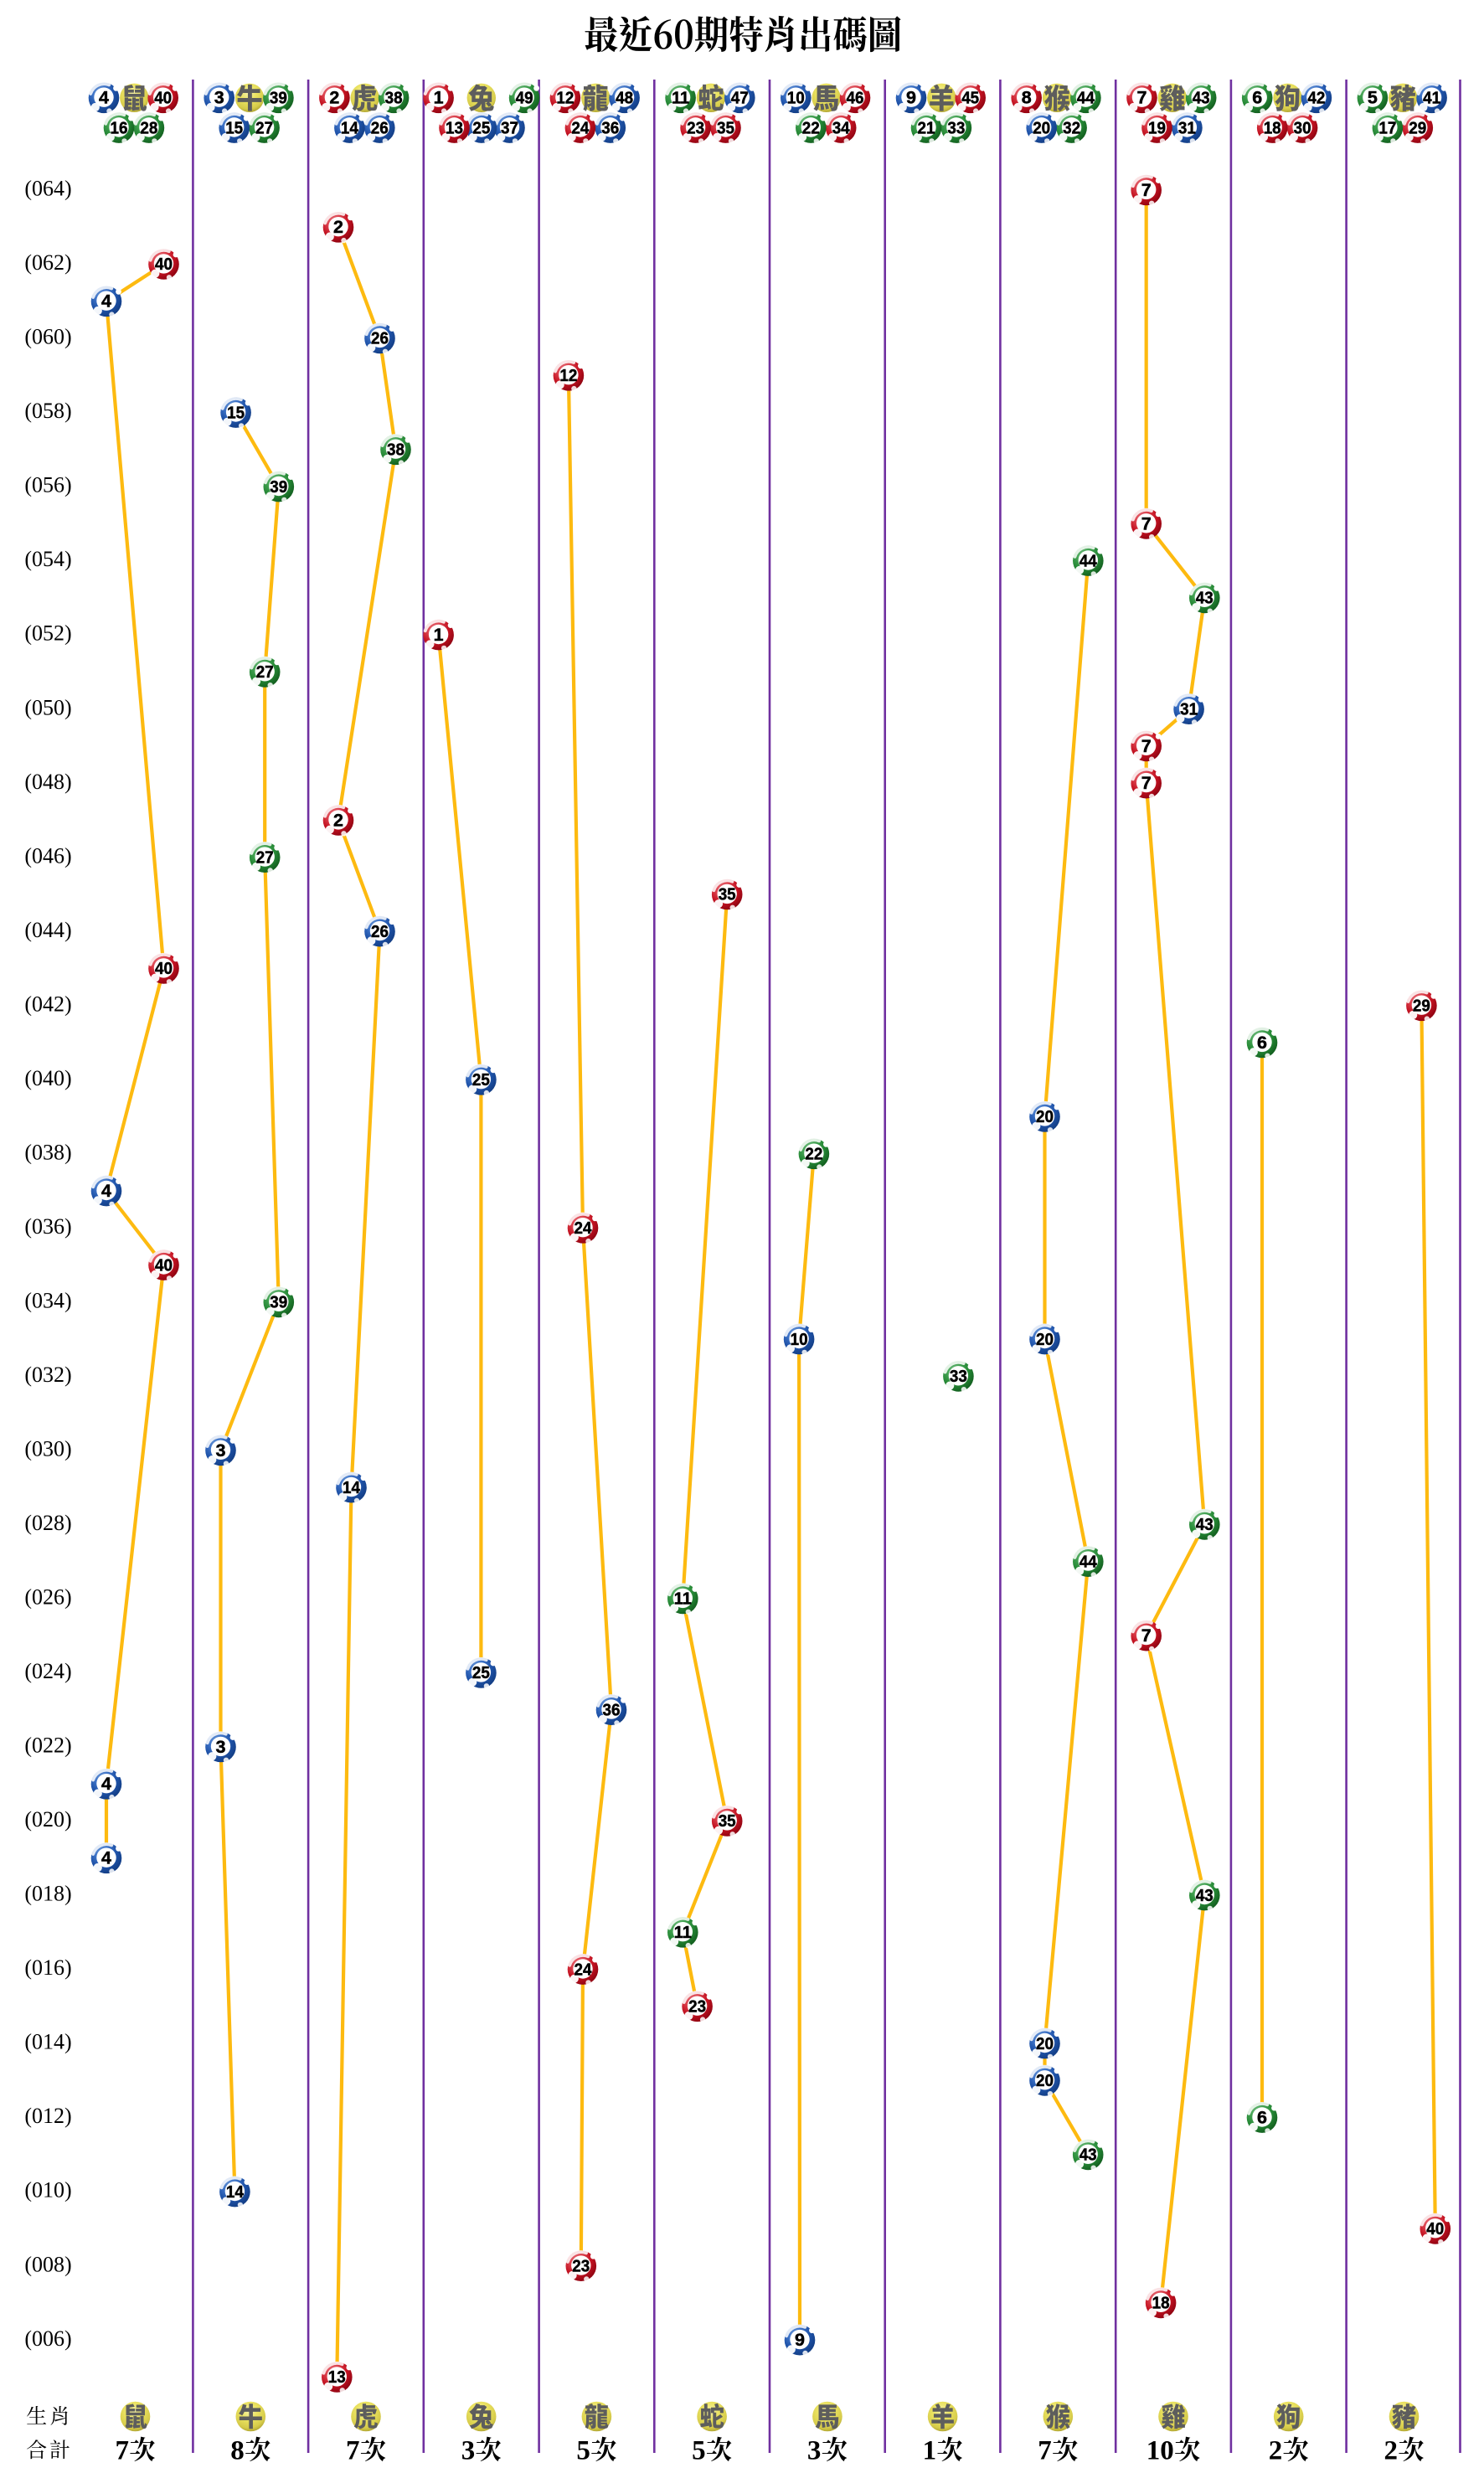  I want to click on svg-text: (032), so click(47, 1375).